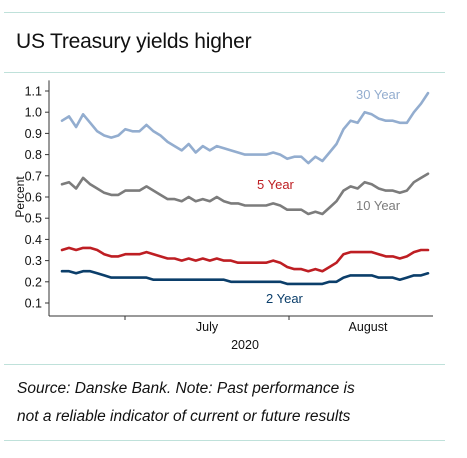 The height and width of the screenshot is (458, 467). Describe the element at coordinates (245, 194) in the screenshot. I see `series-line-10-year` at that location.